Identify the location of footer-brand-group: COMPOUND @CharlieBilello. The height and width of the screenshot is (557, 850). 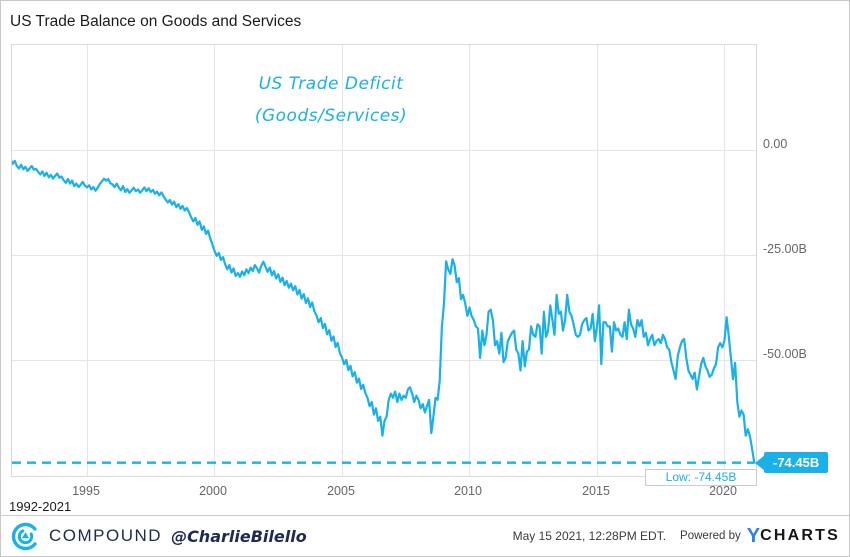
(158, 536).